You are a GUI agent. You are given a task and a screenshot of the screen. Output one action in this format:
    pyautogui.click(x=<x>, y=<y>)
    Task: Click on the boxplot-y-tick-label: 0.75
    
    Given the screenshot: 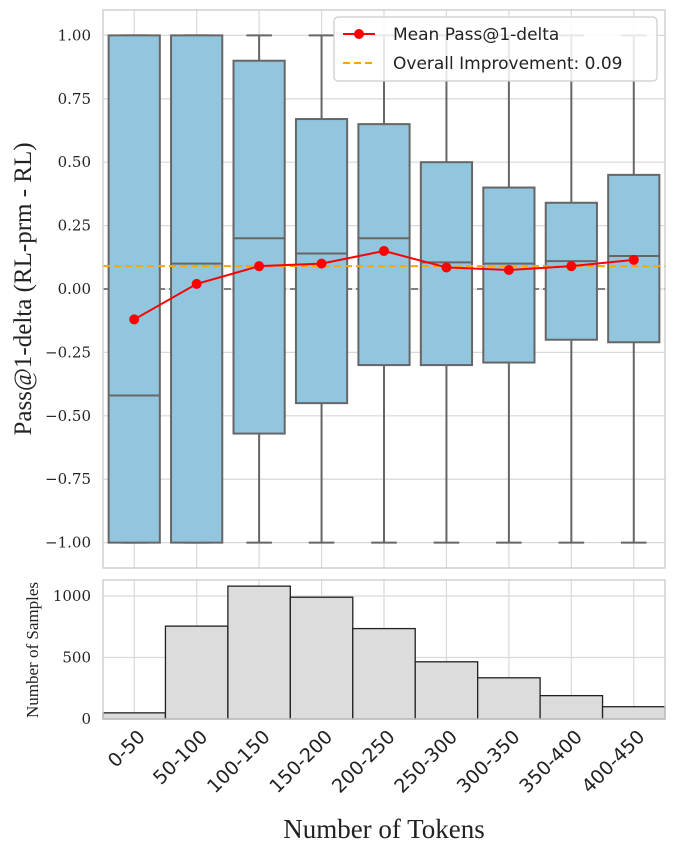 What is the action you would take?
    pyautogui.click(x=74, y=99)
    